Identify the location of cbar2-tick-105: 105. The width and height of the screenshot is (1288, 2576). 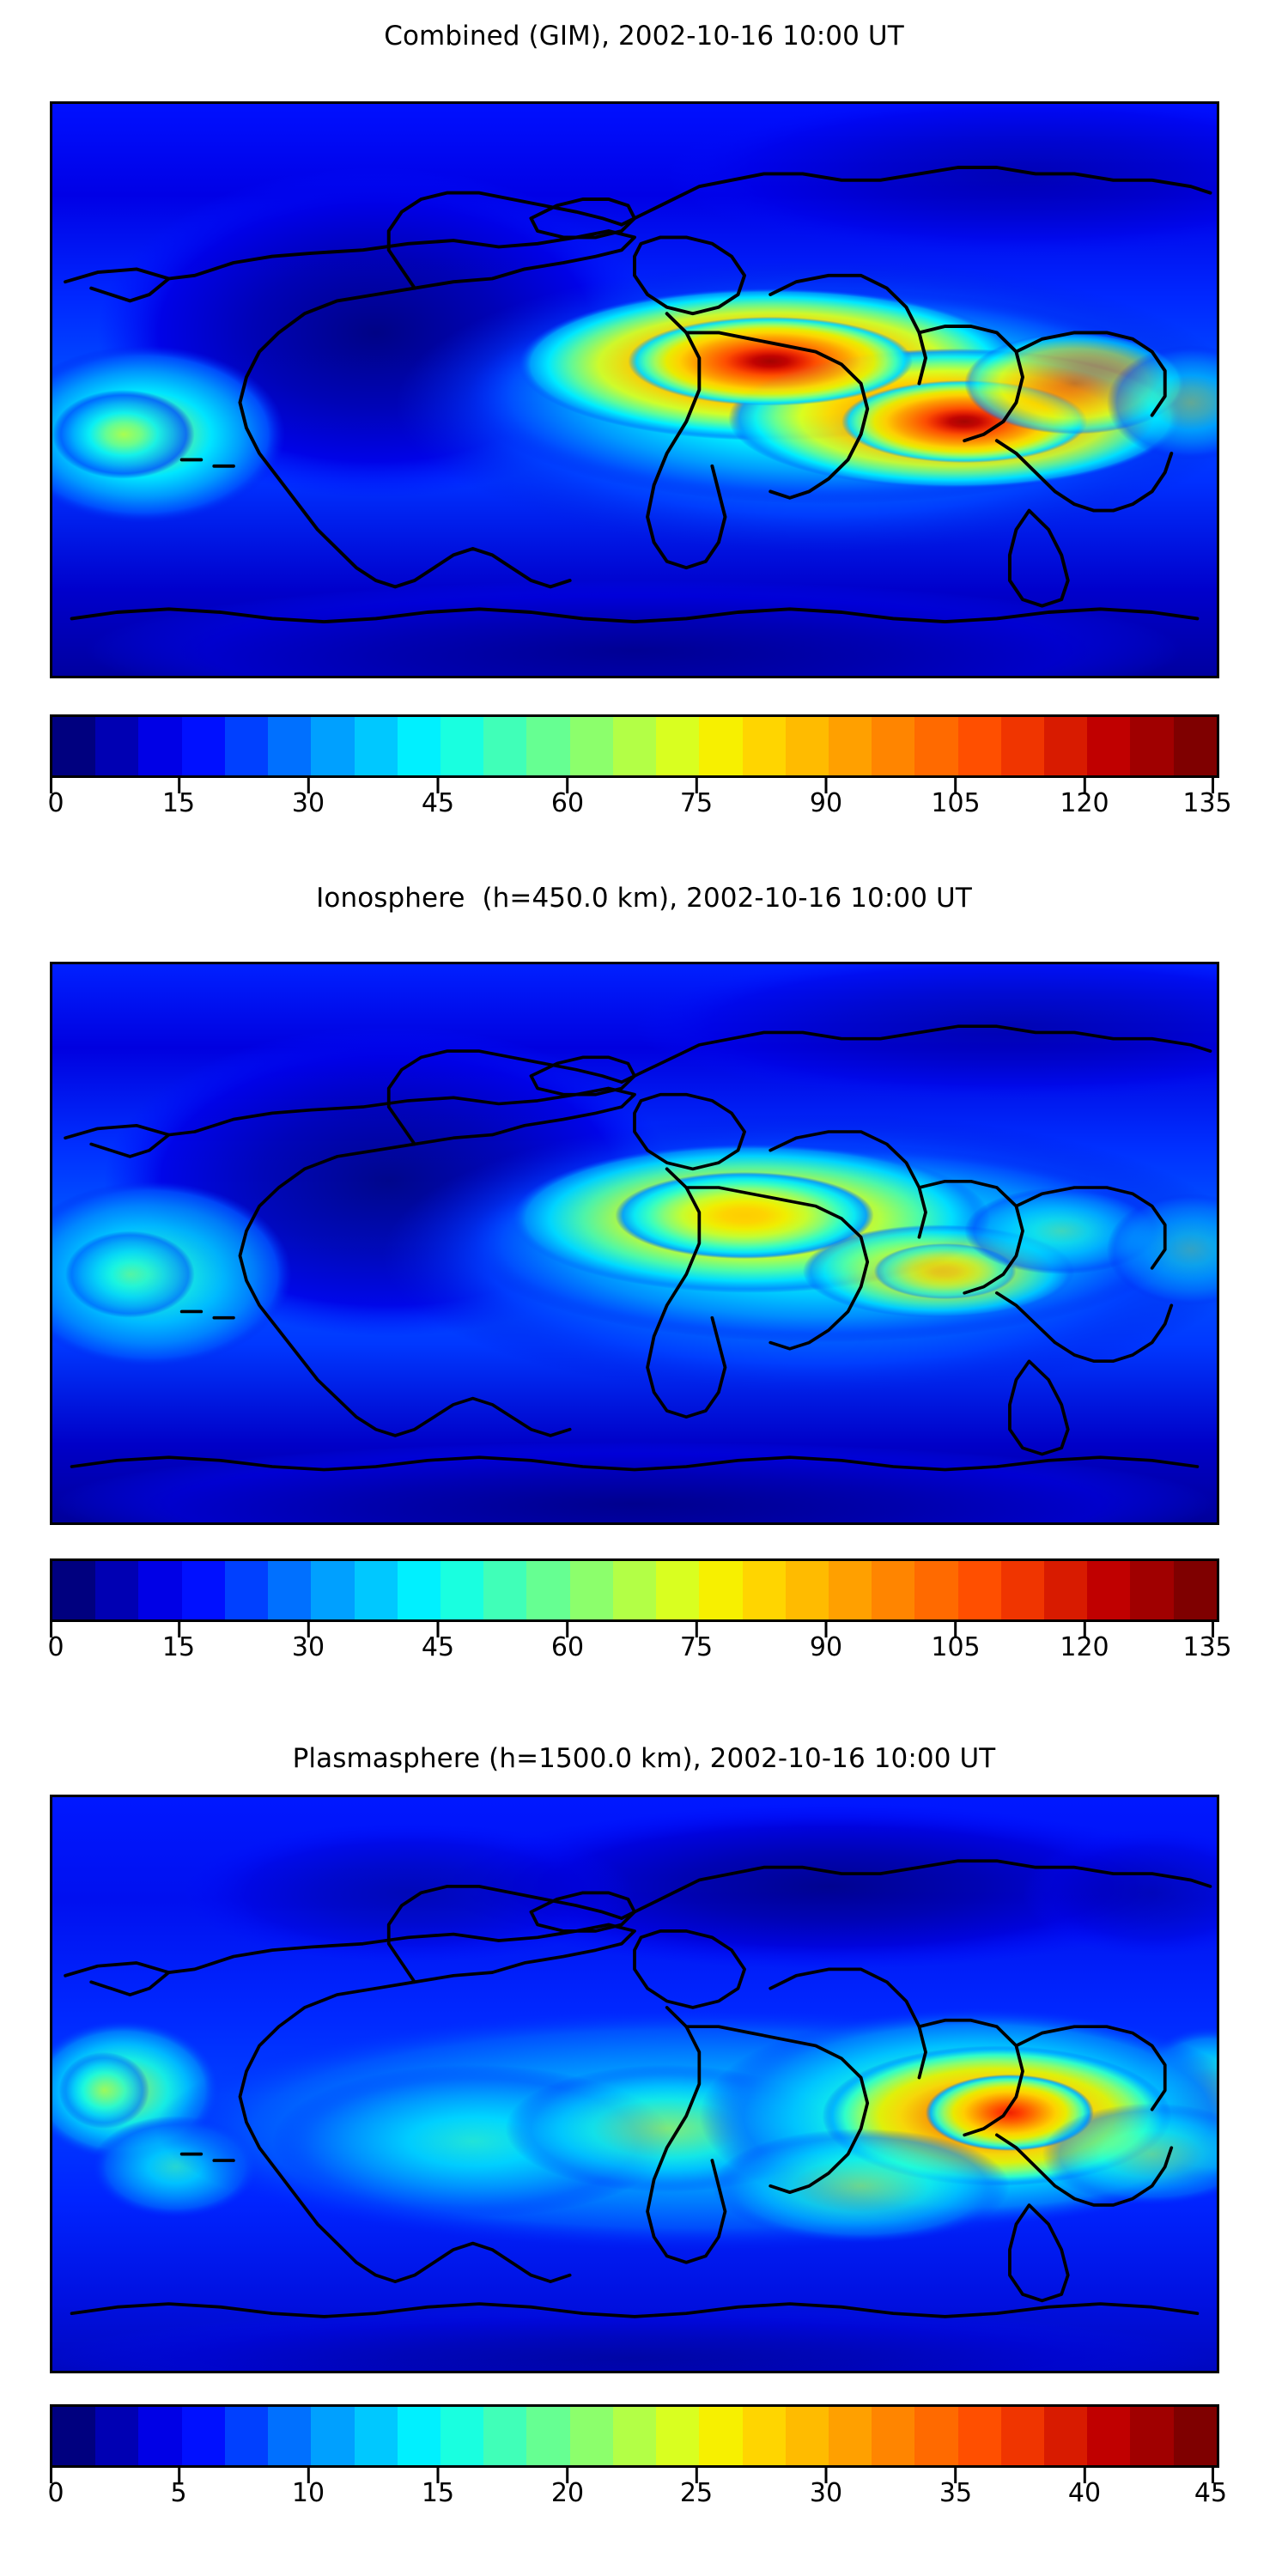
(956, 1647).